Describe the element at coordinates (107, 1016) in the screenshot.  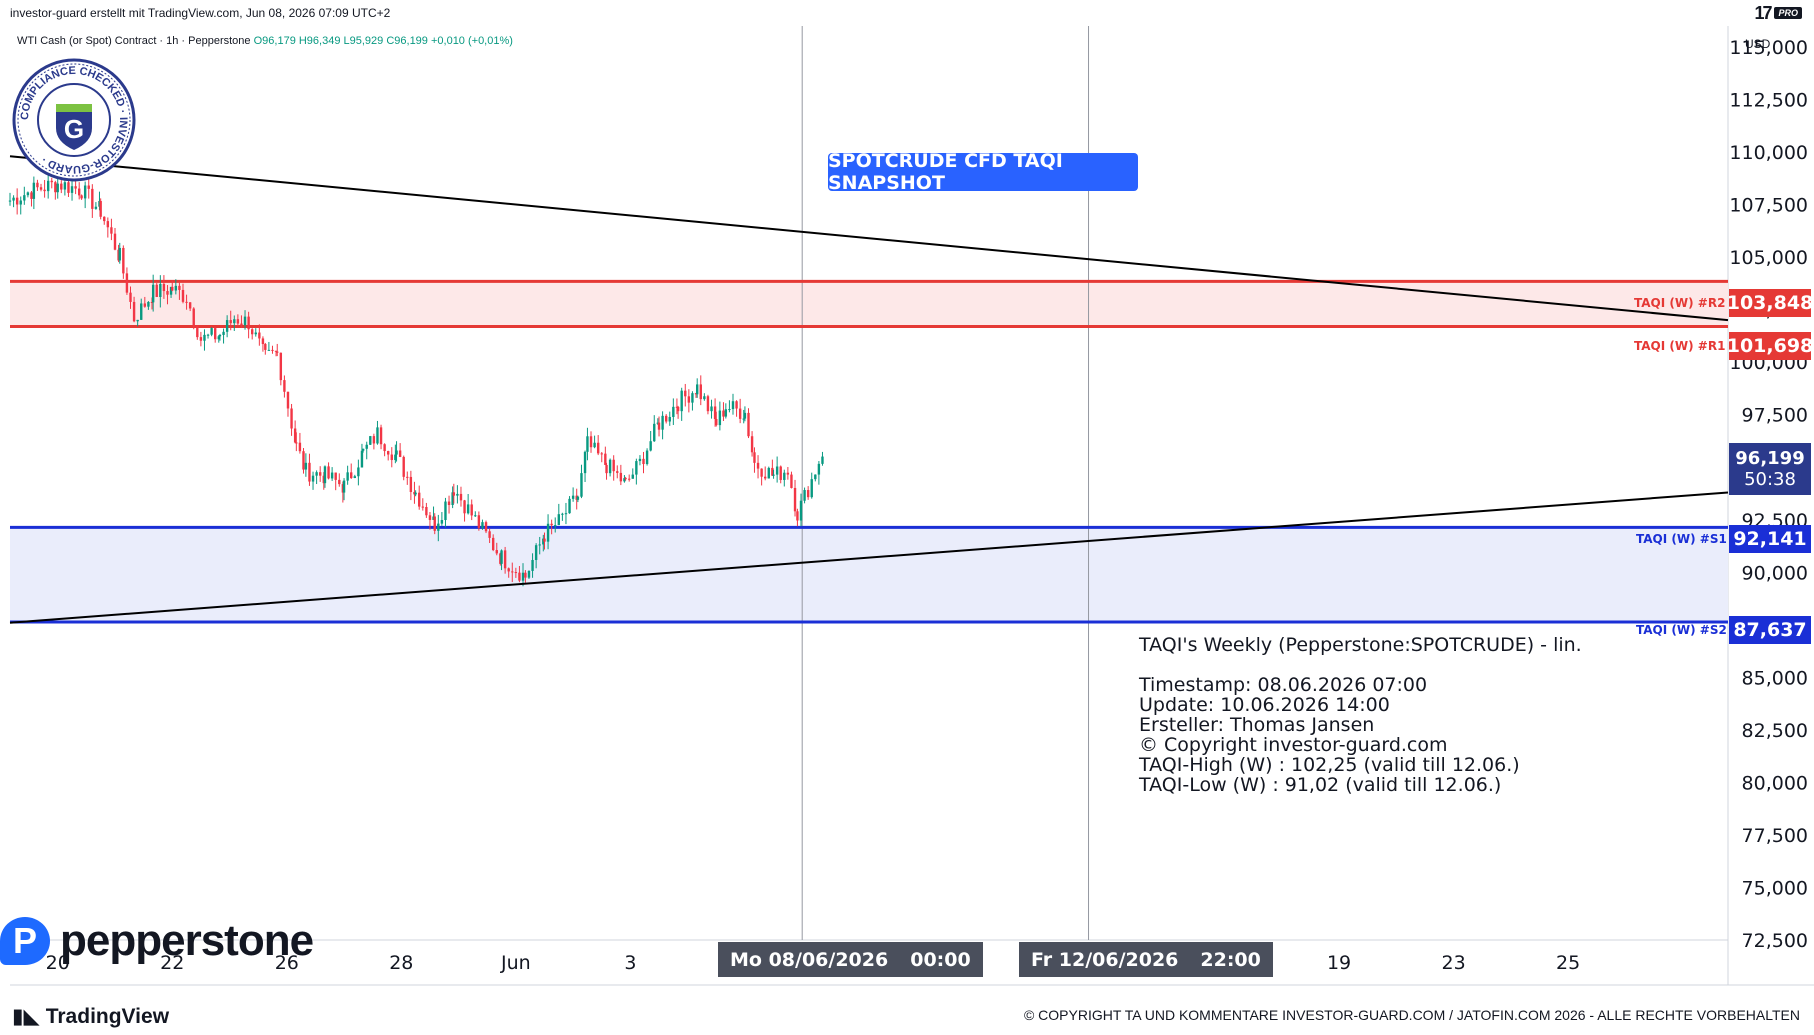
I see `tradingview-wordmark: TradingView` at that location.